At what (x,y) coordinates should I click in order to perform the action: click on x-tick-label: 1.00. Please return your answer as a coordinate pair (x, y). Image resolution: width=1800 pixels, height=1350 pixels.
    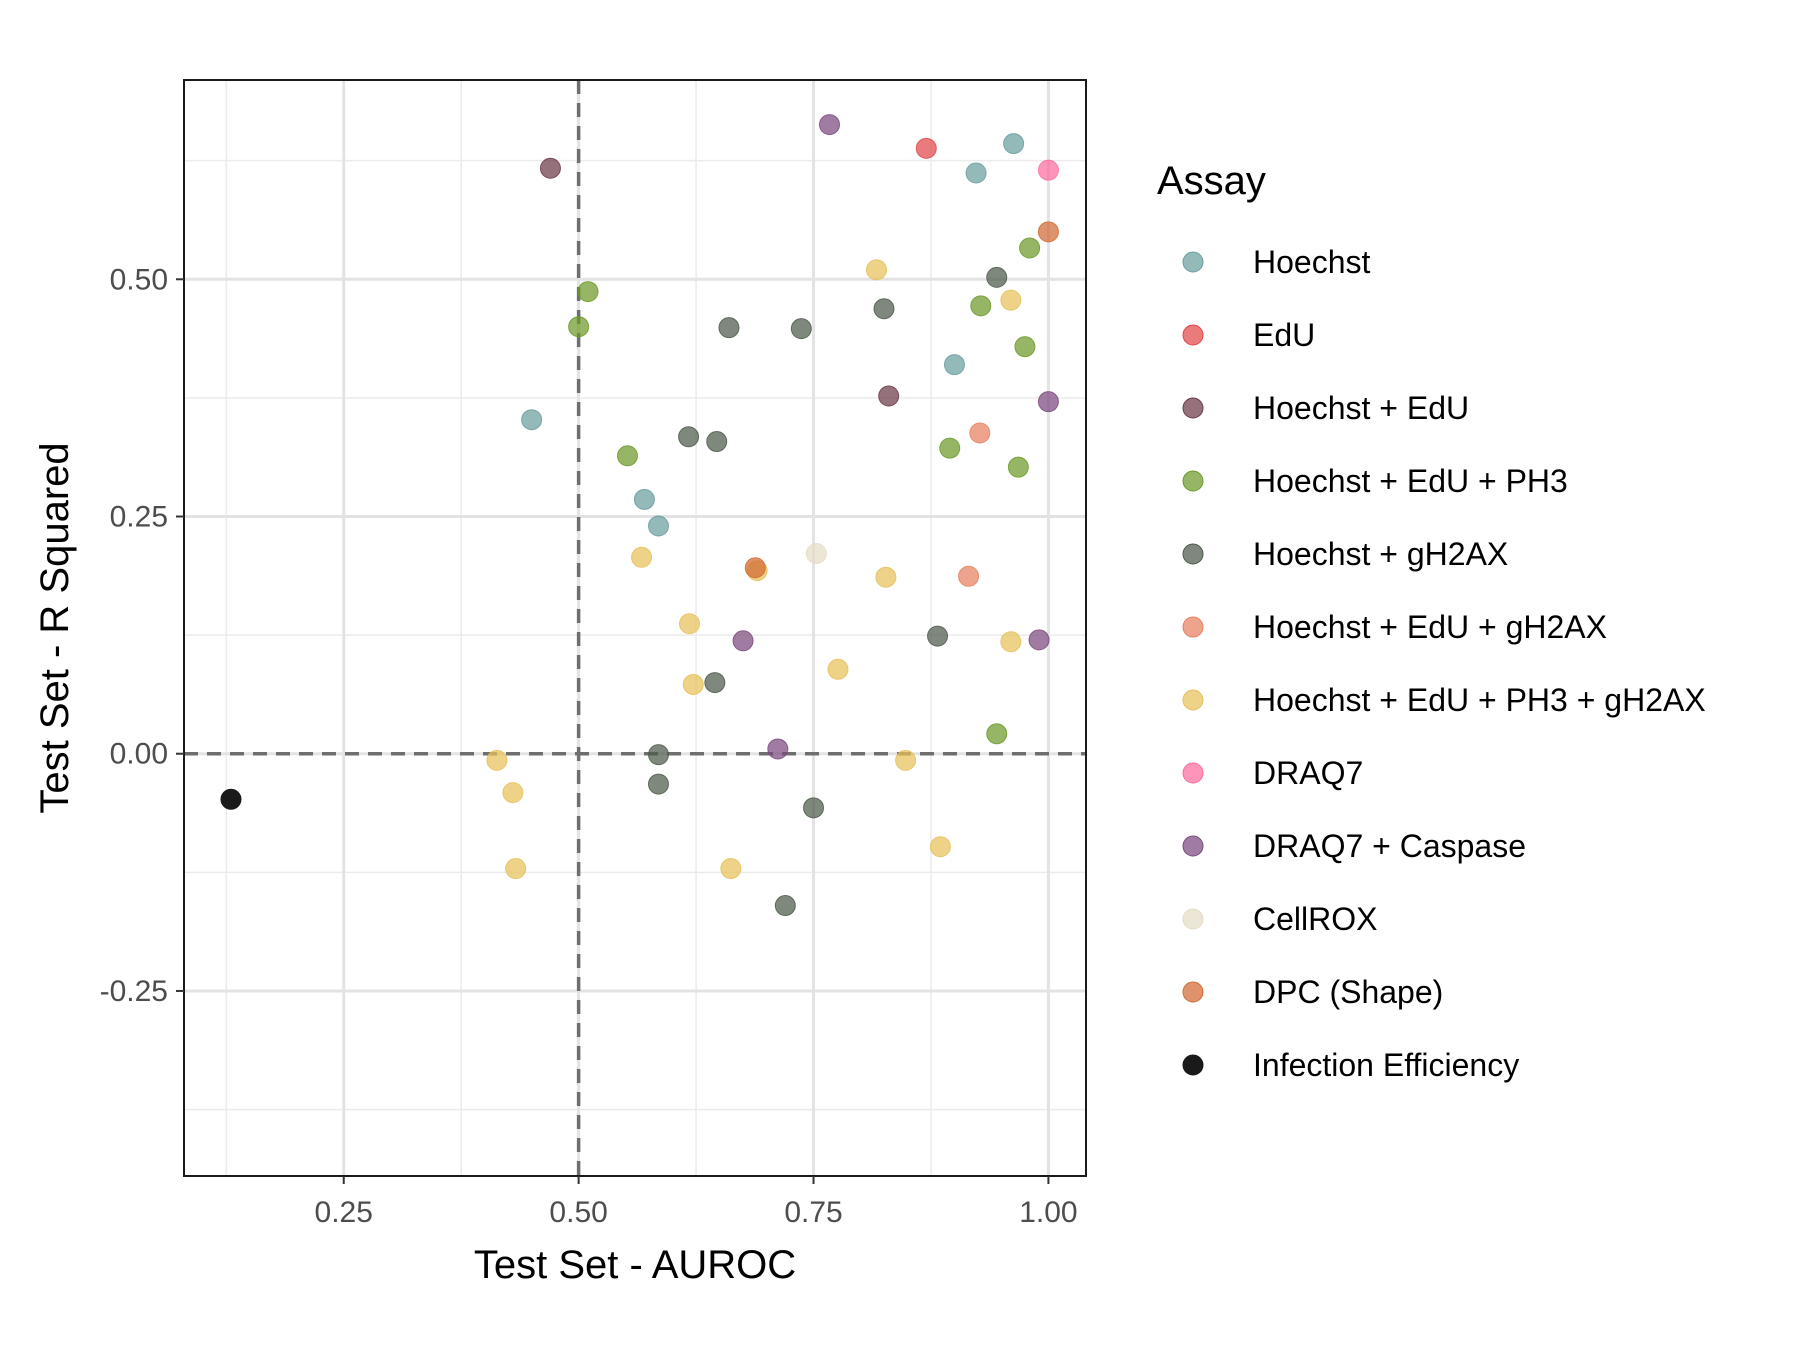
    Looking at the image, I should click on (1048, 1212).